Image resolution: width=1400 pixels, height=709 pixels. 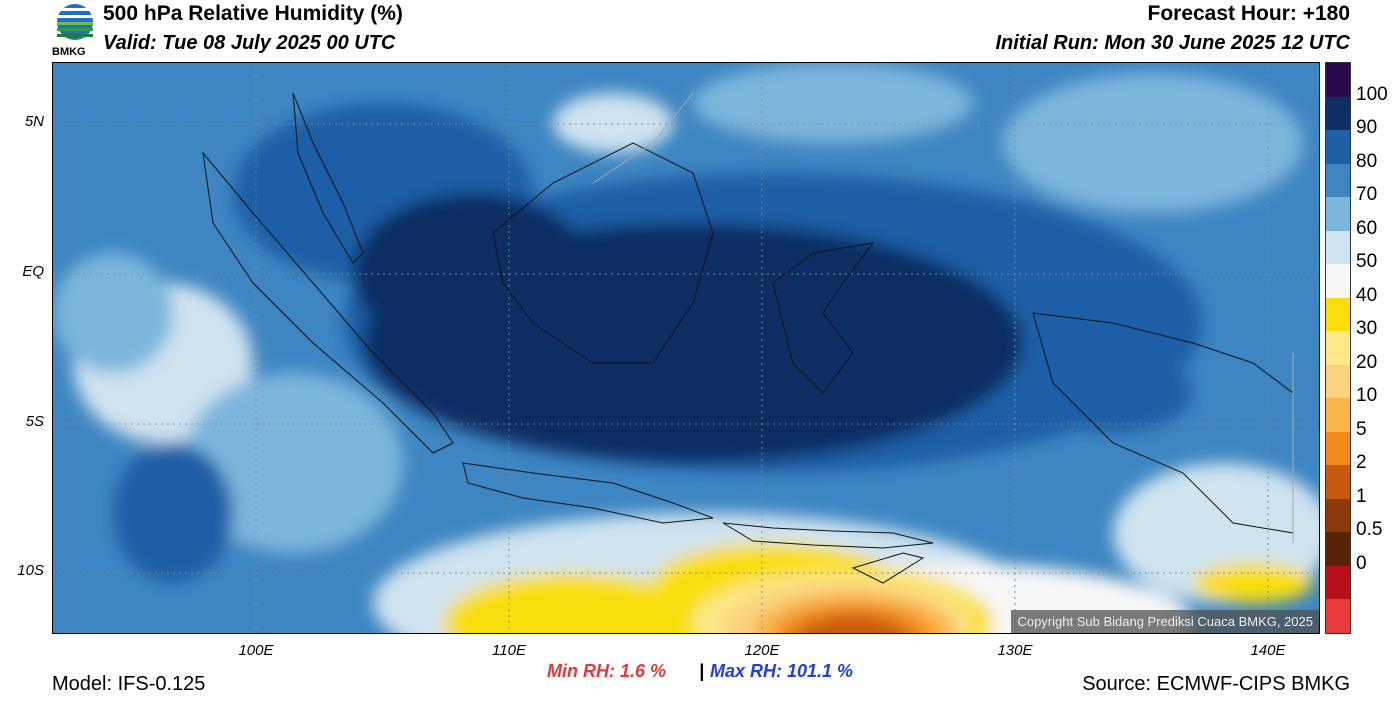 What do you see at coordinates (607, 671) in the screenshot?
I see `min-rh: Min RH: 1.6 %` at bounding box center [607, 671].